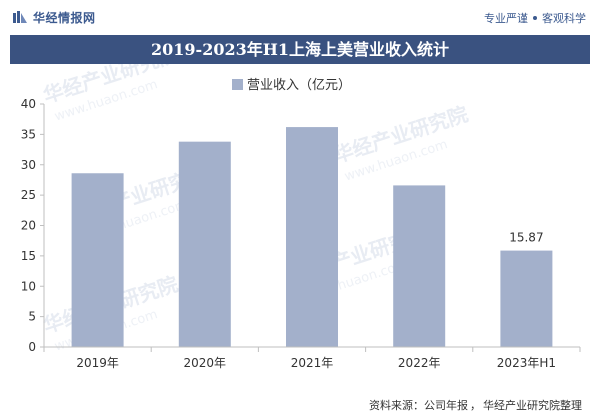  I want to click on tagline-dot-icon, so click(535, 18).